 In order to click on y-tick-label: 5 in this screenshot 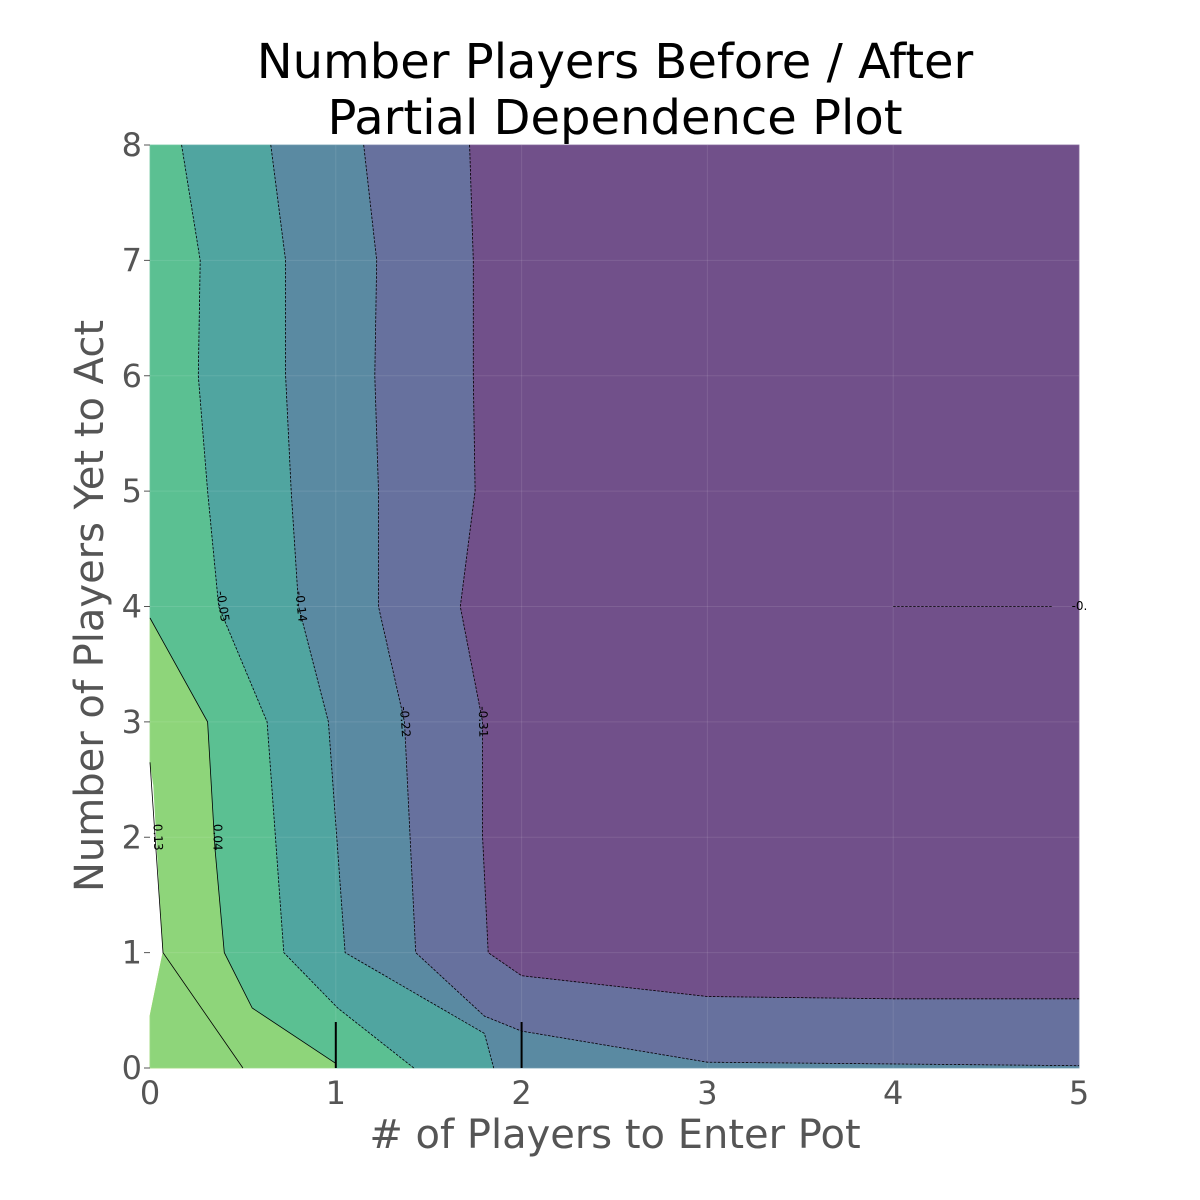, I will do `click(132, 491)`.